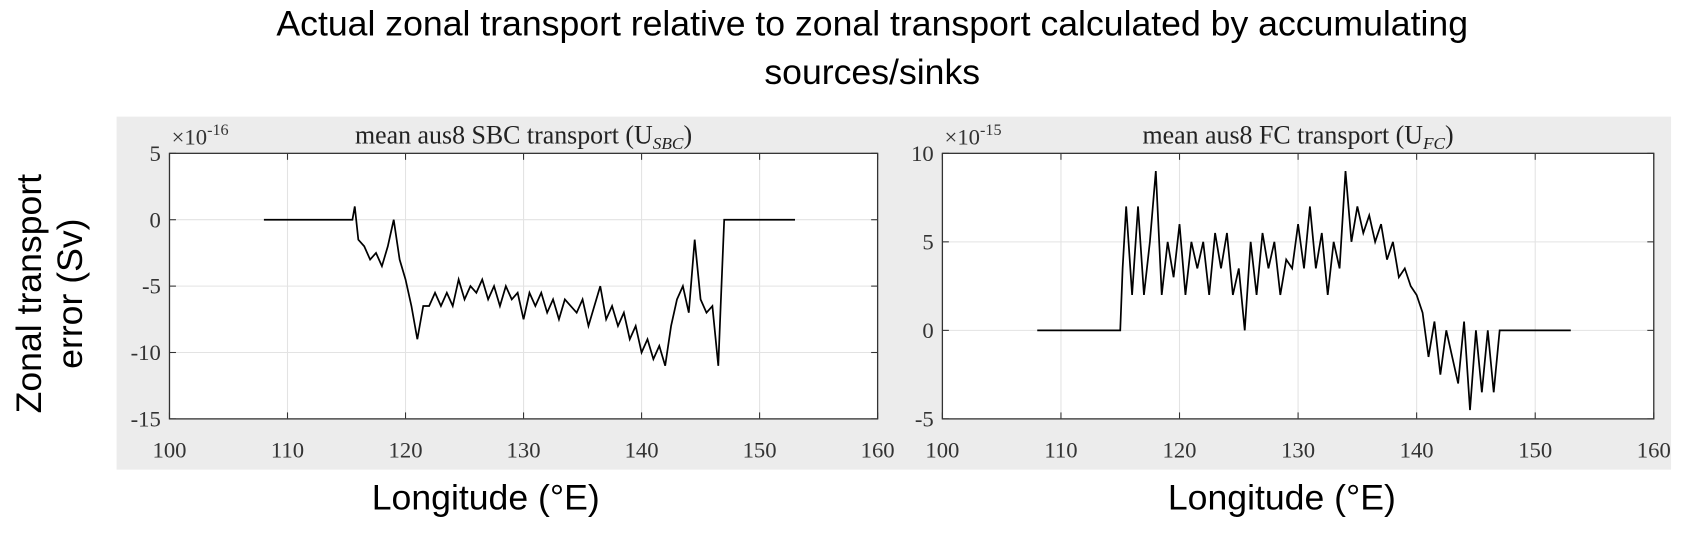  I want to click on y-scale-label: ×10⁻¹⁵, so click(973, 135).